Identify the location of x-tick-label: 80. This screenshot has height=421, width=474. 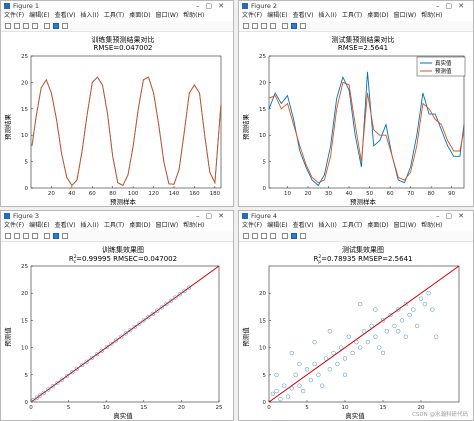
(112, 194).